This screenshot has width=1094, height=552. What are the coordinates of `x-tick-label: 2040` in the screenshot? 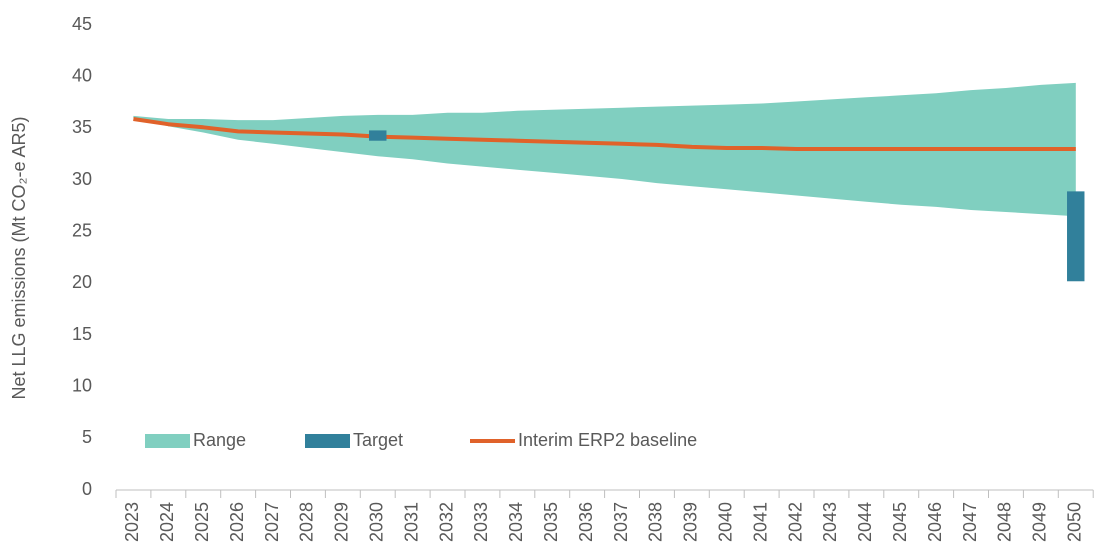 It's located at (726, 522).